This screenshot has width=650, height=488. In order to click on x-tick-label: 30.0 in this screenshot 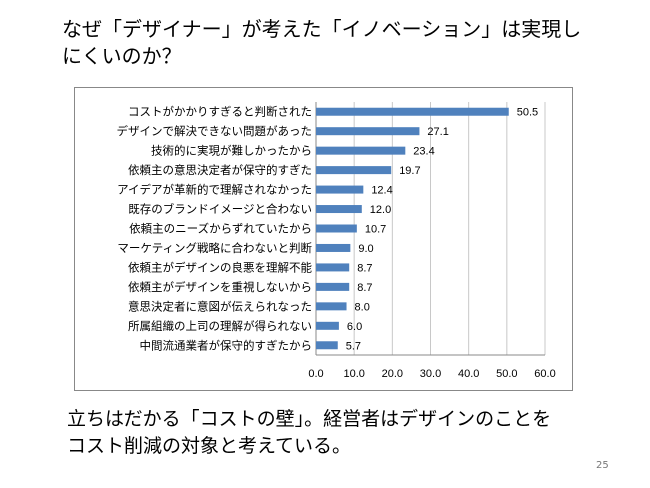, I will do `click(430, 374)`.